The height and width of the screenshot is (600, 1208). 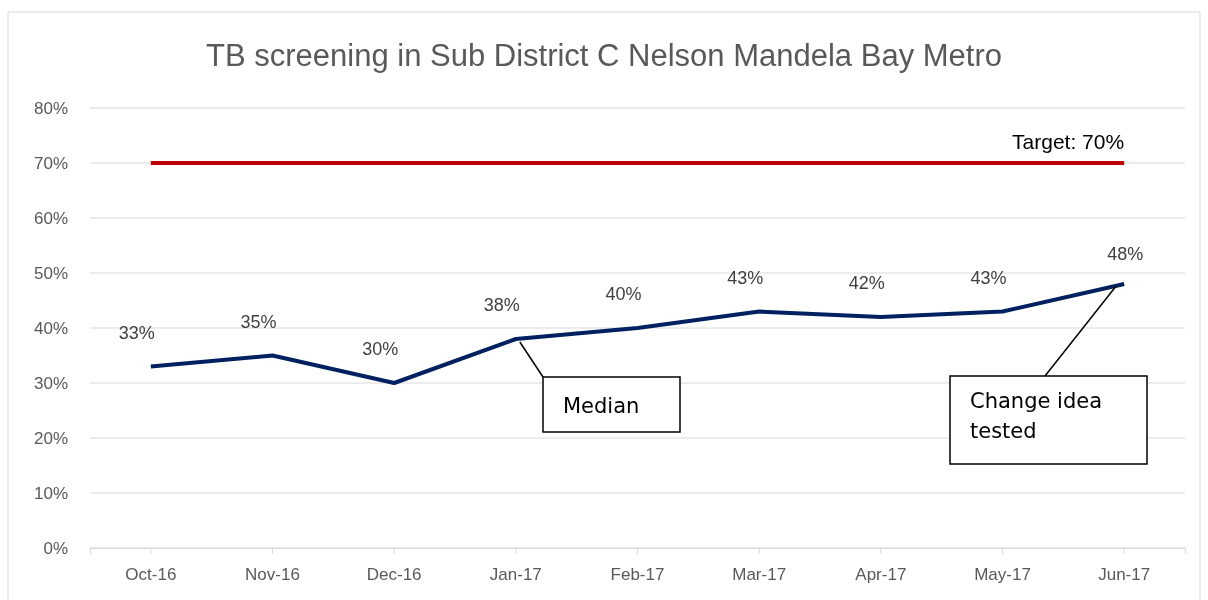 I want to click on x-tick-label: Jan-17, so click(x=515, y=575).